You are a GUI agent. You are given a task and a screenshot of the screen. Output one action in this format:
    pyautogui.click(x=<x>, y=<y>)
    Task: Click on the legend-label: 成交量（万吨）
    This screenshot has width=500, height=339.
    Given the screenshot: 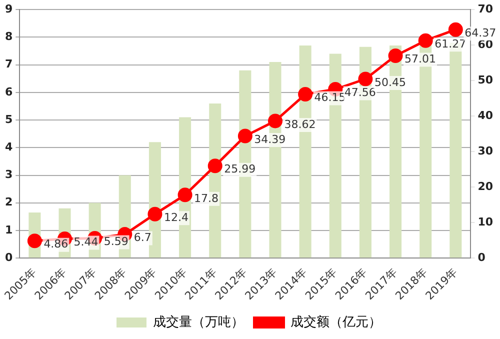 What is the action you would take?
    pyautogui.click(x=198, y=322)
    